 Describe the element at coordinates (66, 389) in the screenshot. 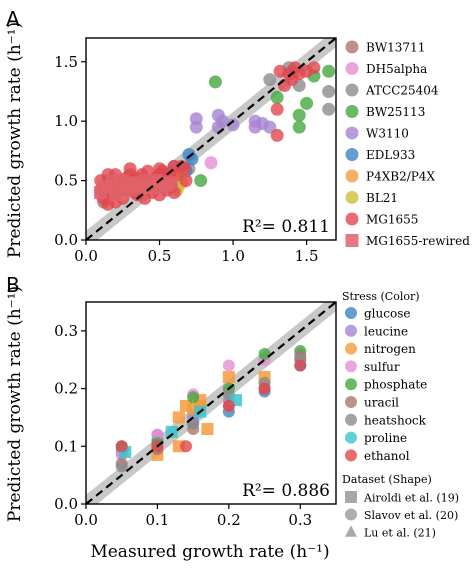

I see `panel-b-ytick-label: 0.2` at that location.